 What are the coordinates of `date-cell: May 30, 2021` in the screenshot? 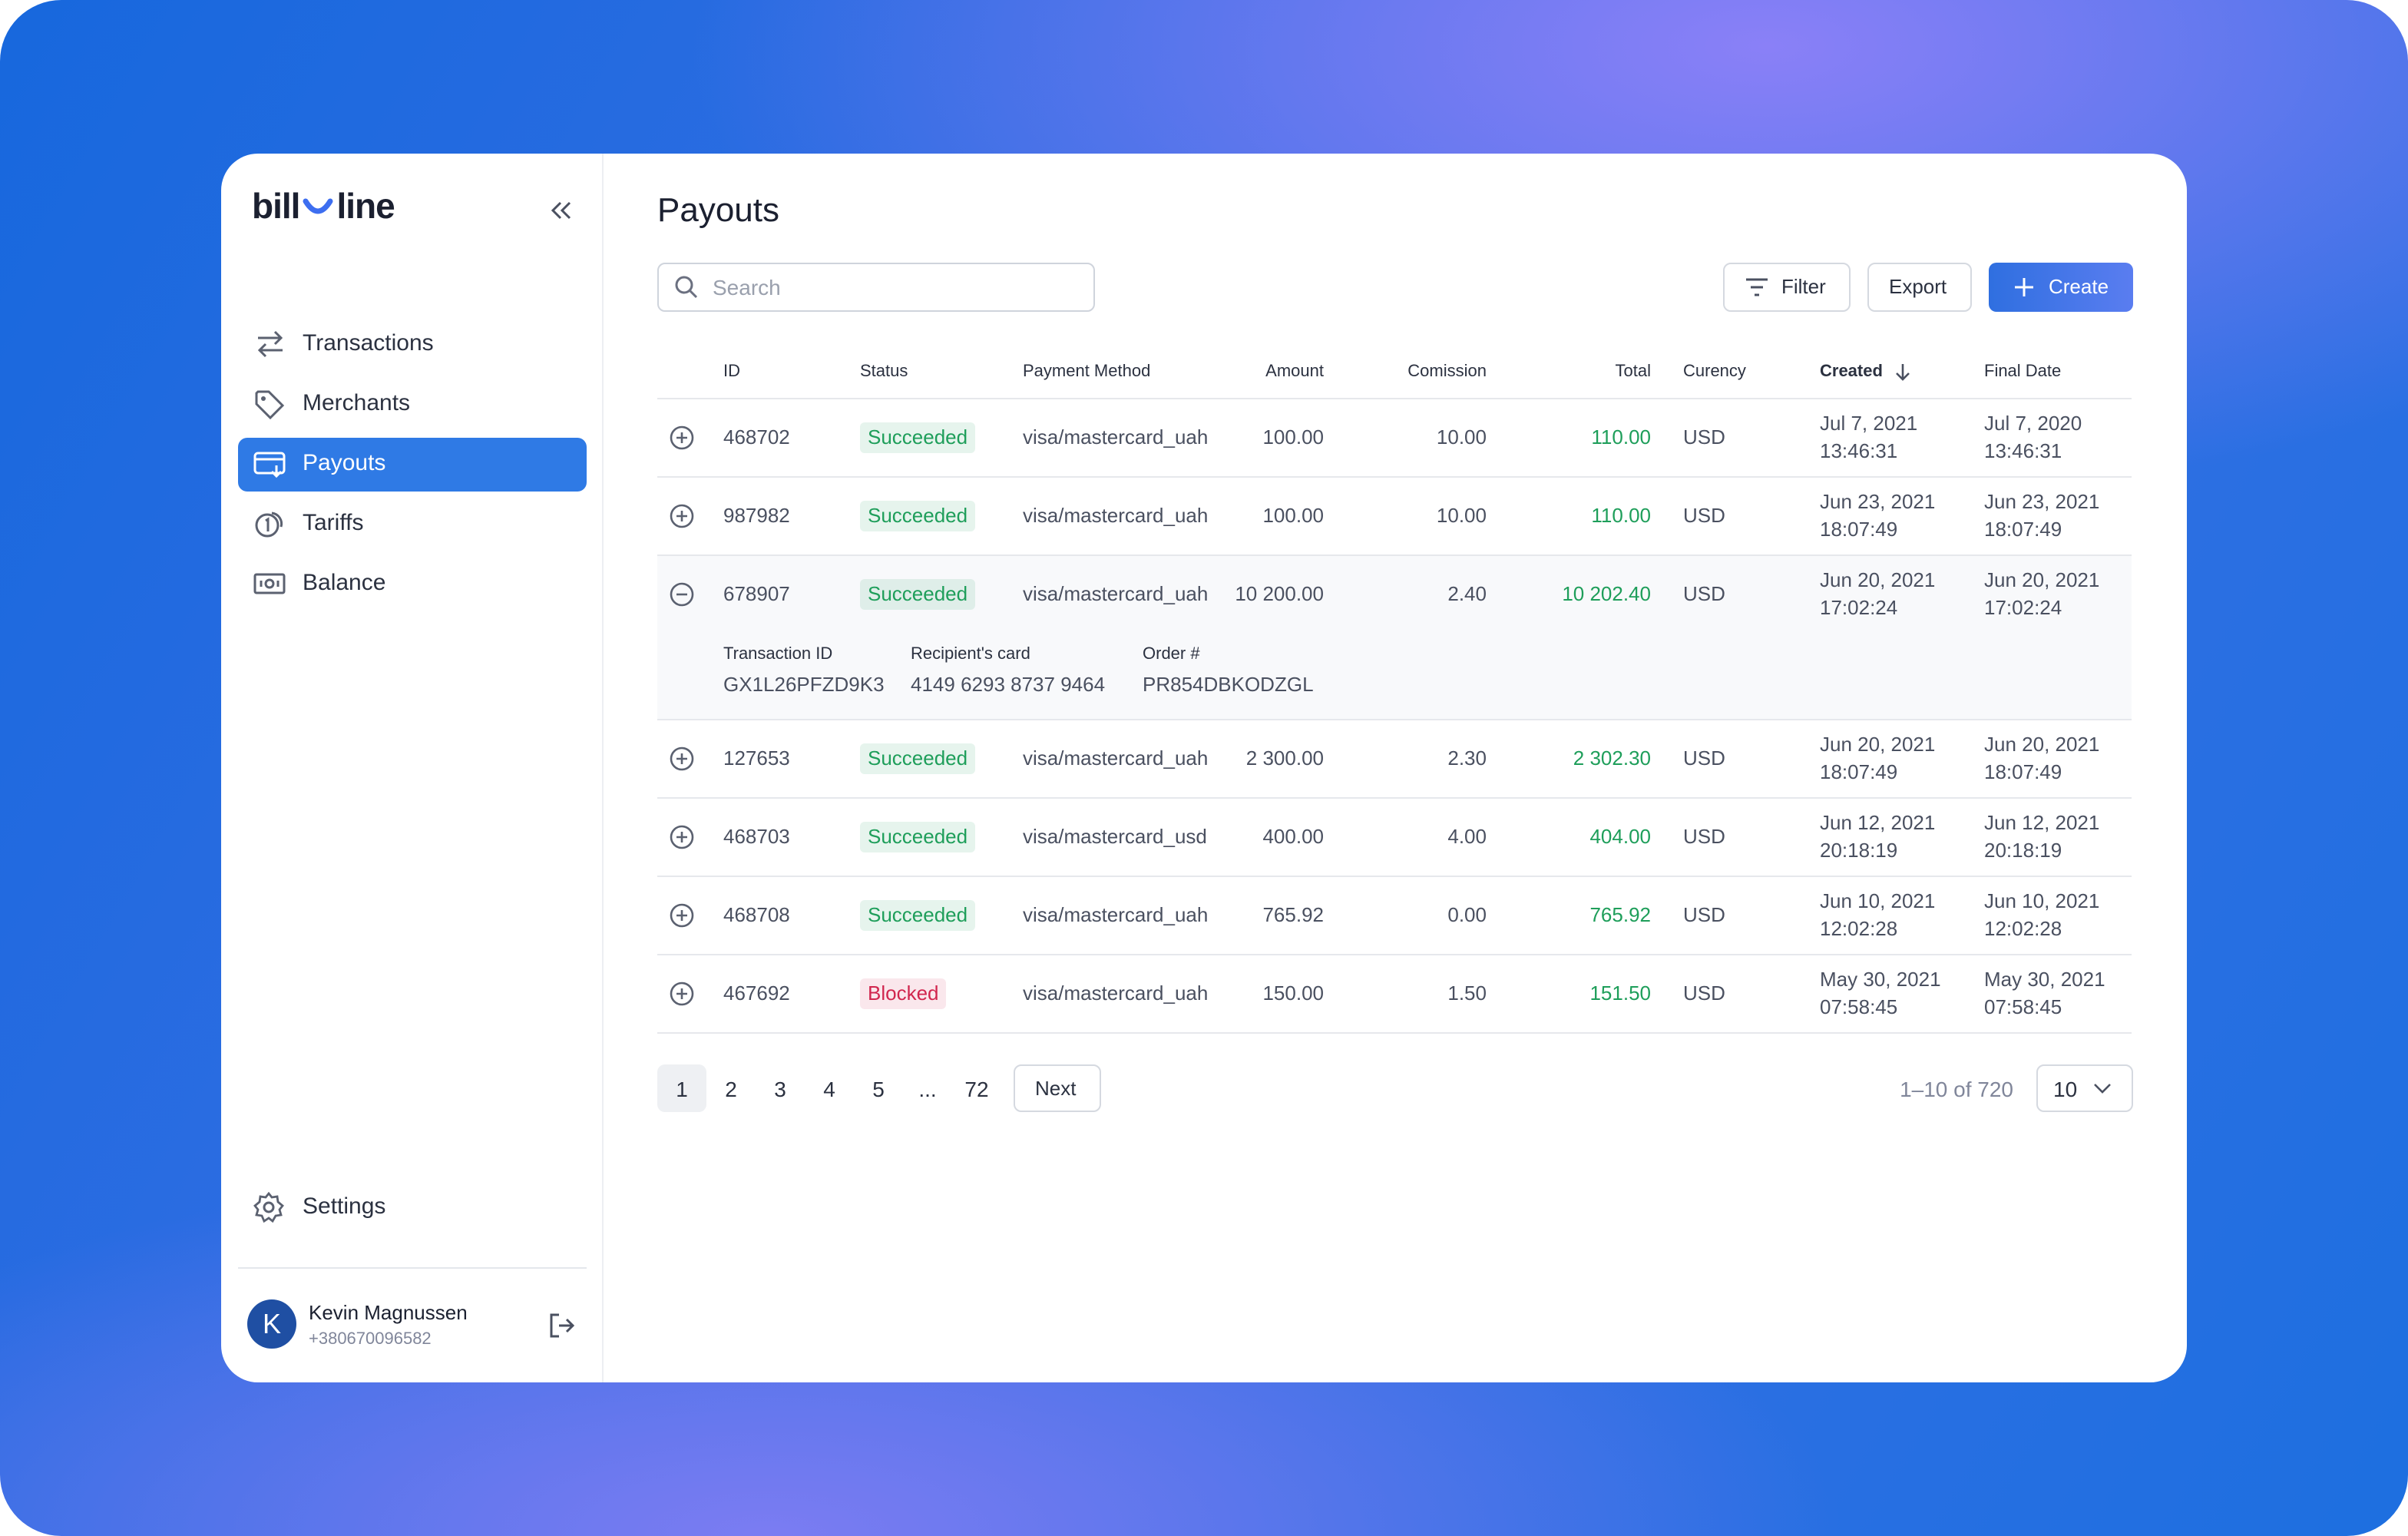 It's located at (2045, 979).